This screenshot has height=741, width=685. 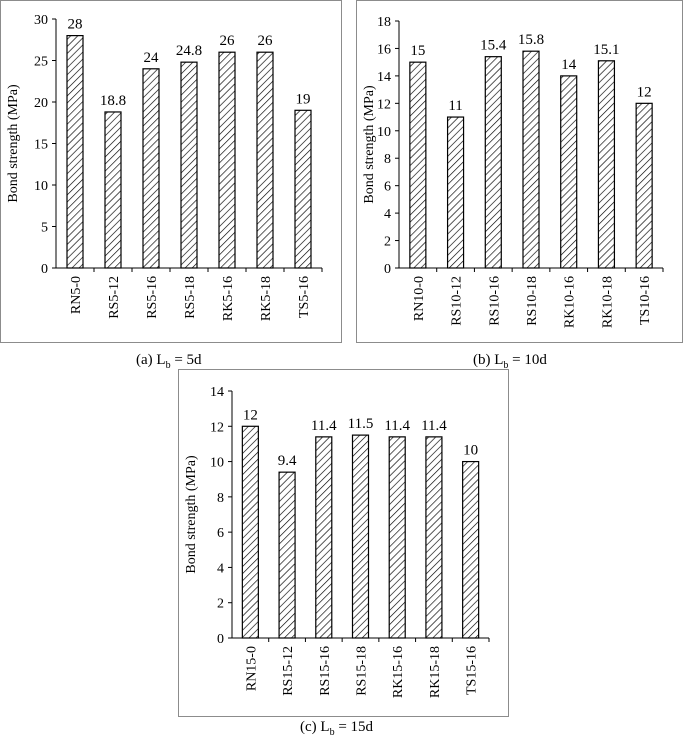 I want to click on category-label-RS15-12: RS15-12, so click(x=288, y=671).